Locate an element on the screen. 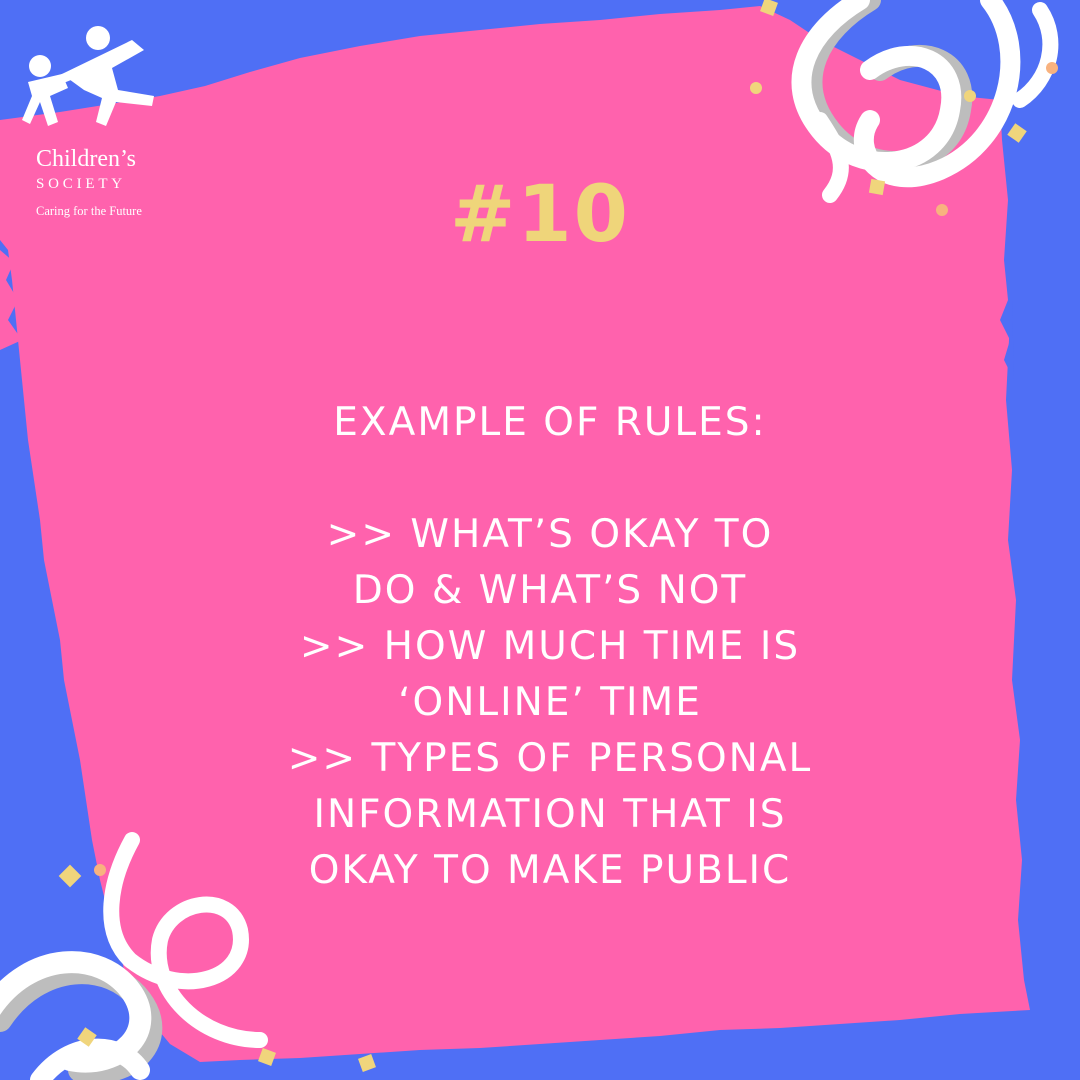 This screenshot has width=1080, height=1080. streamer-top-right is located at coordinates (925, 101).